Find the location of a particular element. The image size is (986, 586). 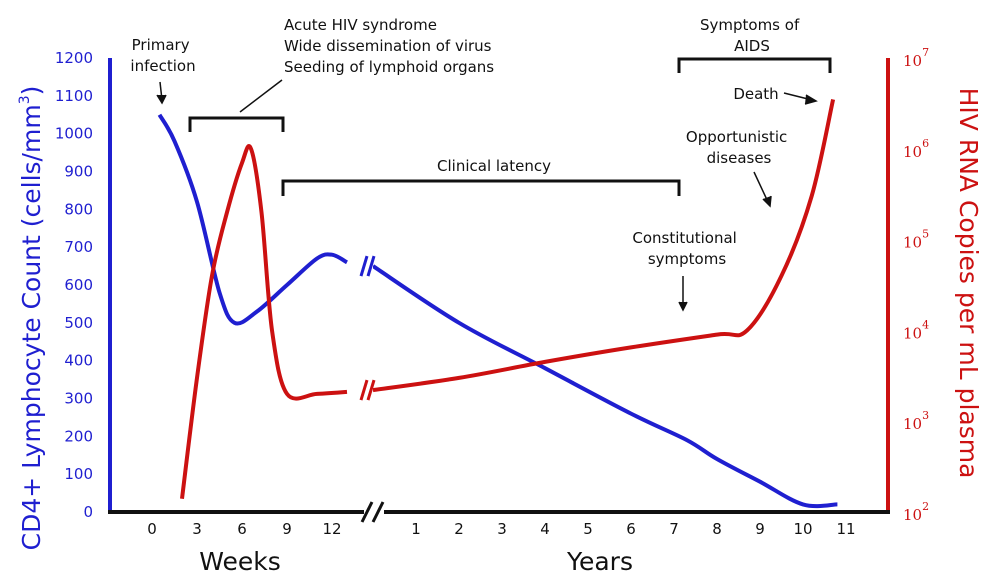

year-tick-label: 6 is located at coordinates (631, 529).